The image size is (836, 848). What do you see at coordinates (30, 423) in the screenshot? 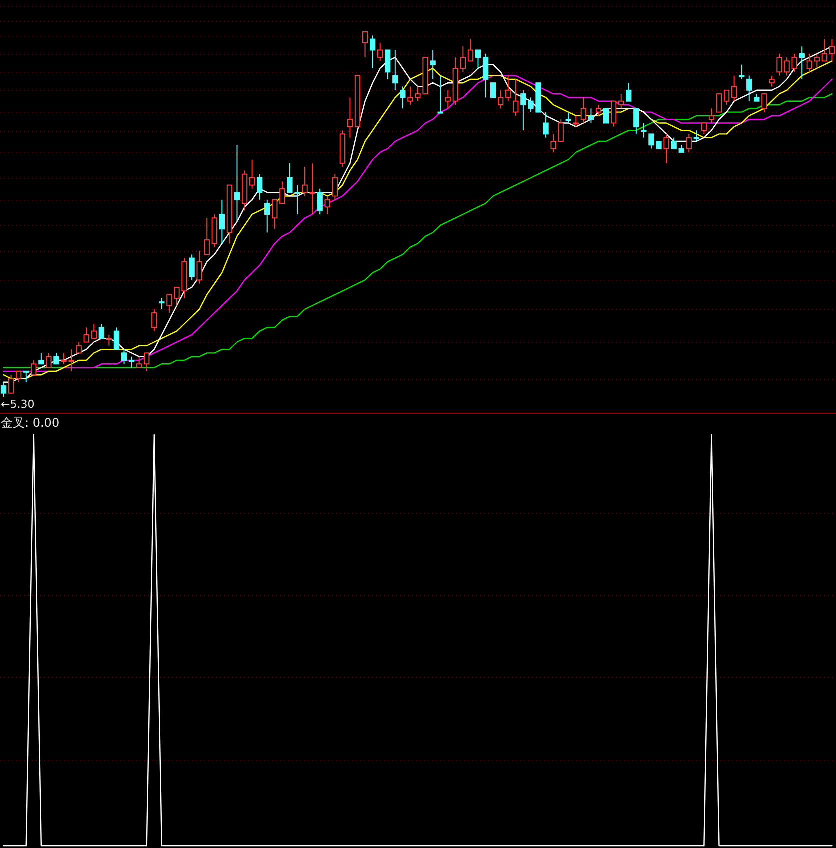
I see `chart-title: 金叉: 0.00` at bounding box center [30, 423].